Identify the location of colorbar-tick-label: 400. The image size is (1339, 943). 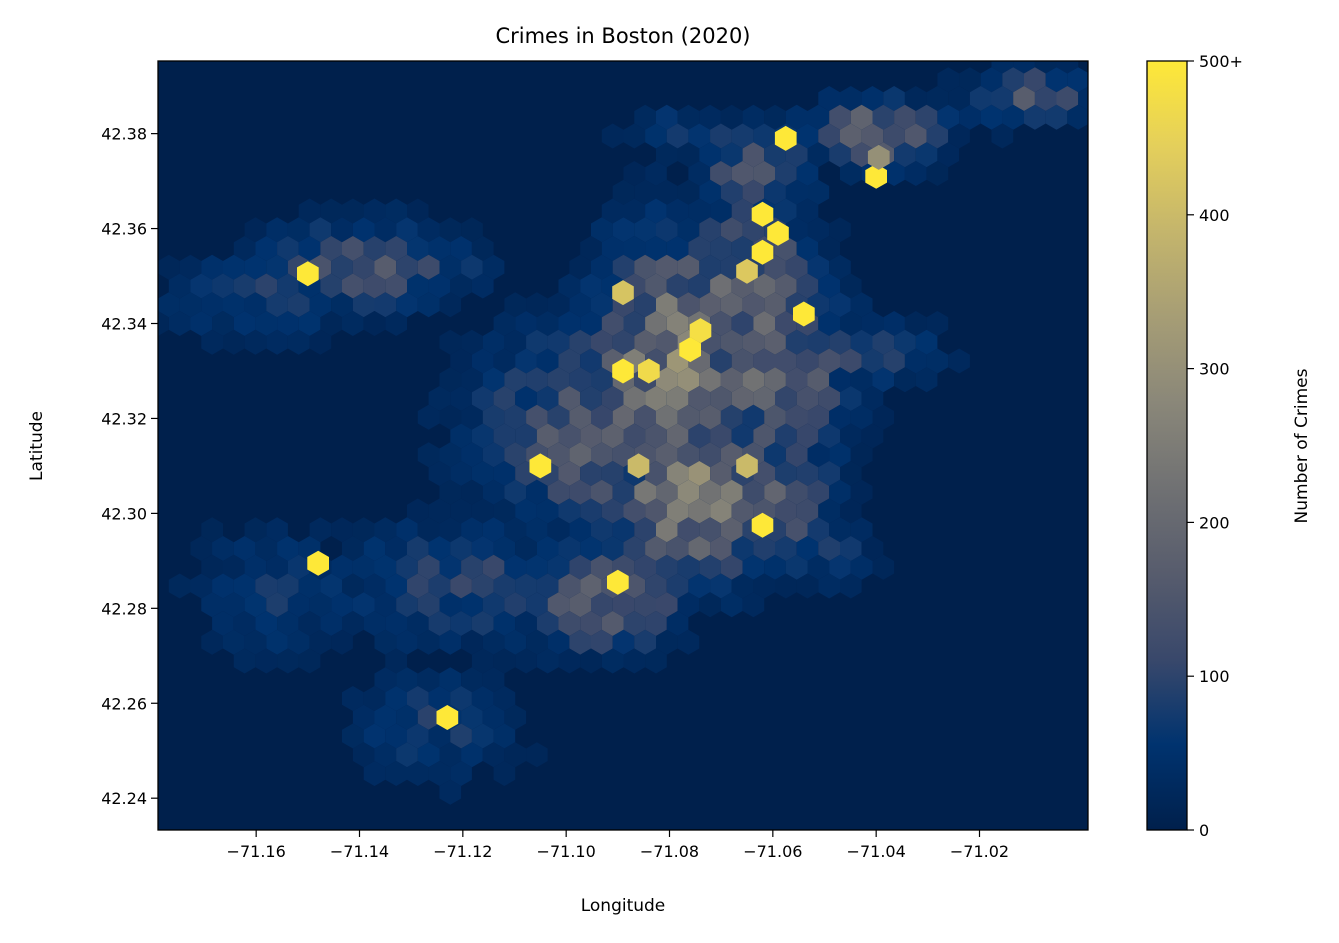
(1214, 215).